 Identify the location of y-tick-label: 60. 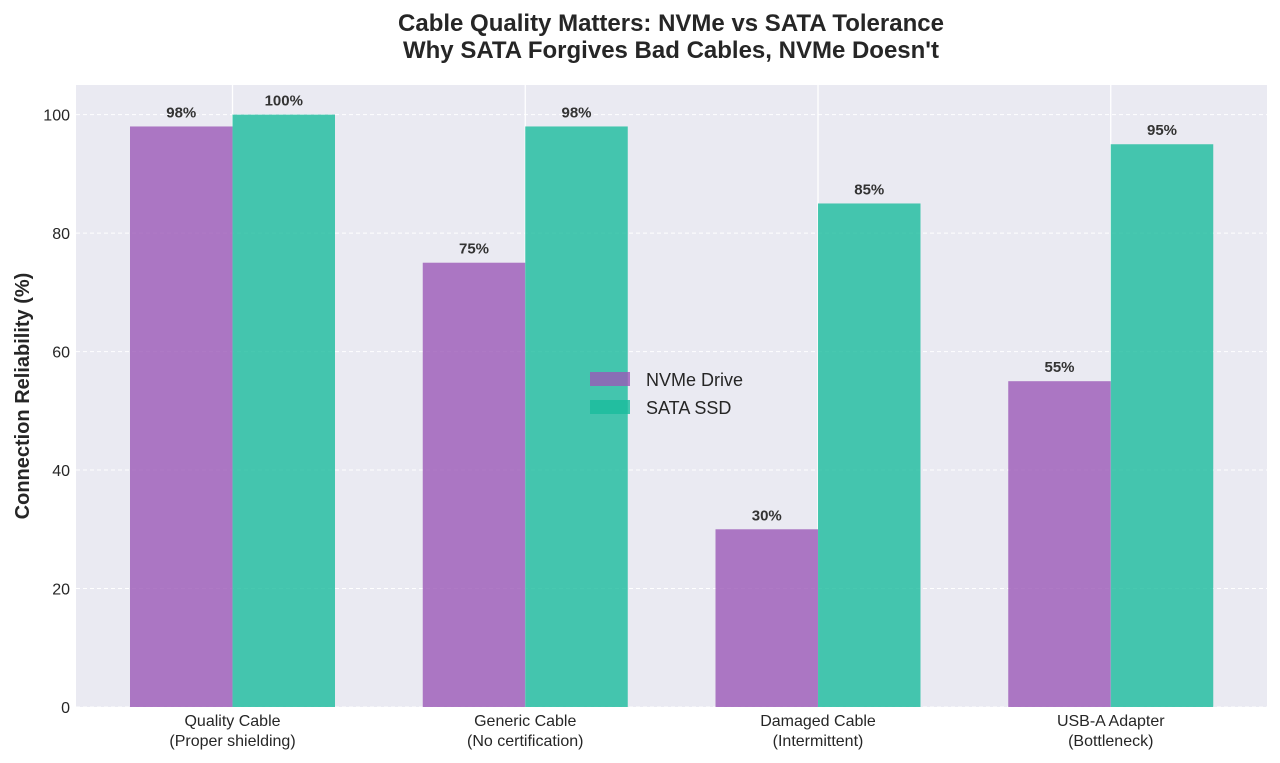
(61, 353).